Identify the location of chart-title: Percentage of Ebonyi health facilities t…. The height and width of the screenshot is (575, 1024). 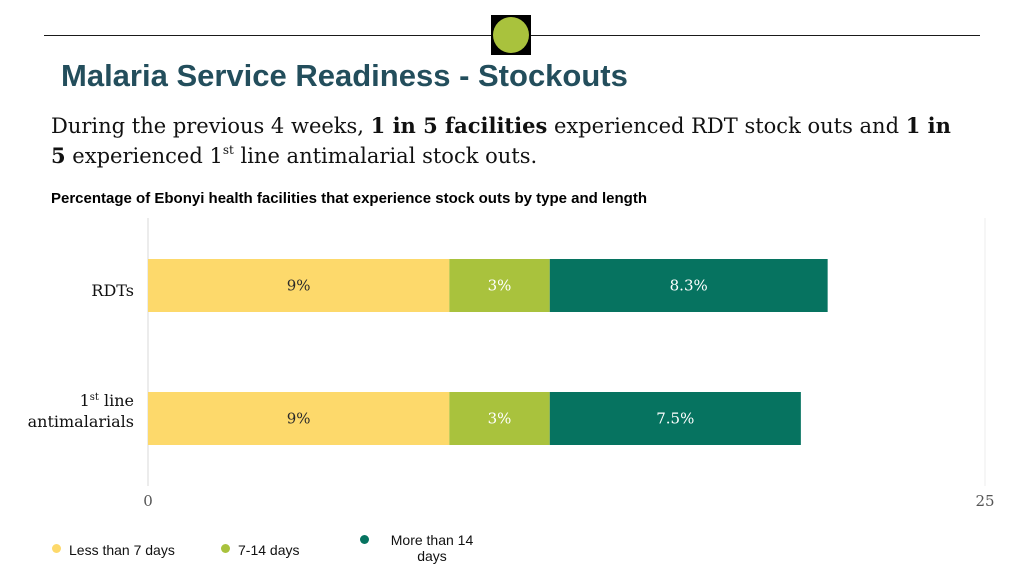
(349, 198).